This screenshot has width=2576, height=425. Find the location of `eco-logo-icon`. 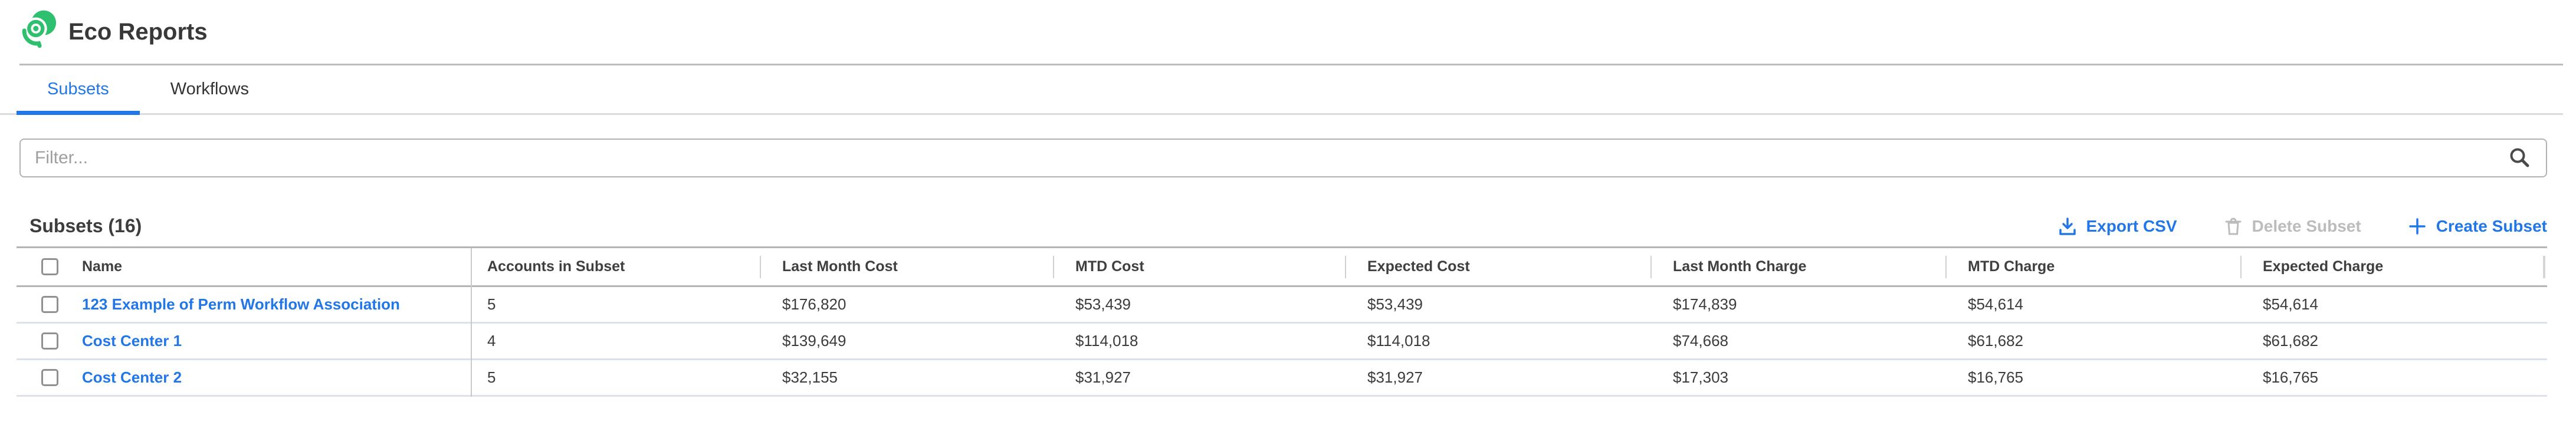

eco-logo-icon is located at coordinates (39, 29).